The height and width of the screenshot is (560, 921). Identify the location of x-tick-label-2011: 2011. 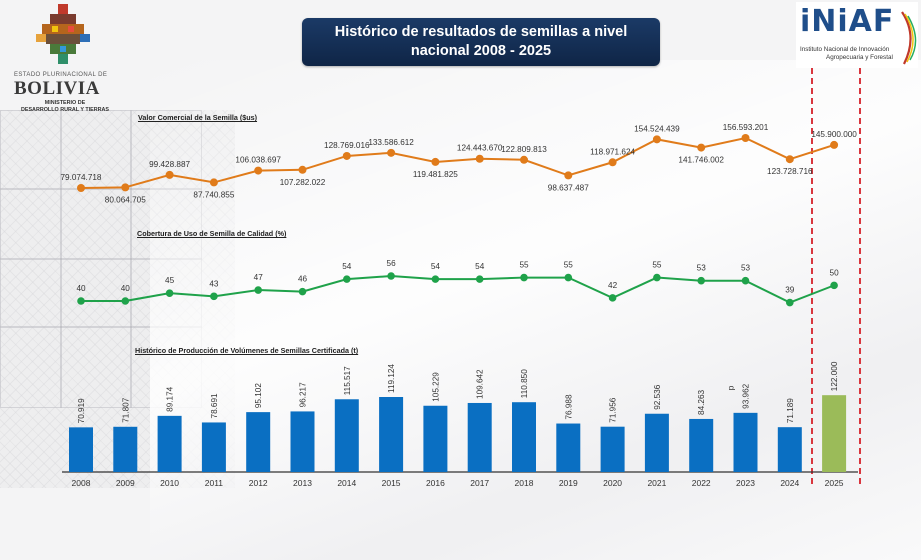
(214, 483).